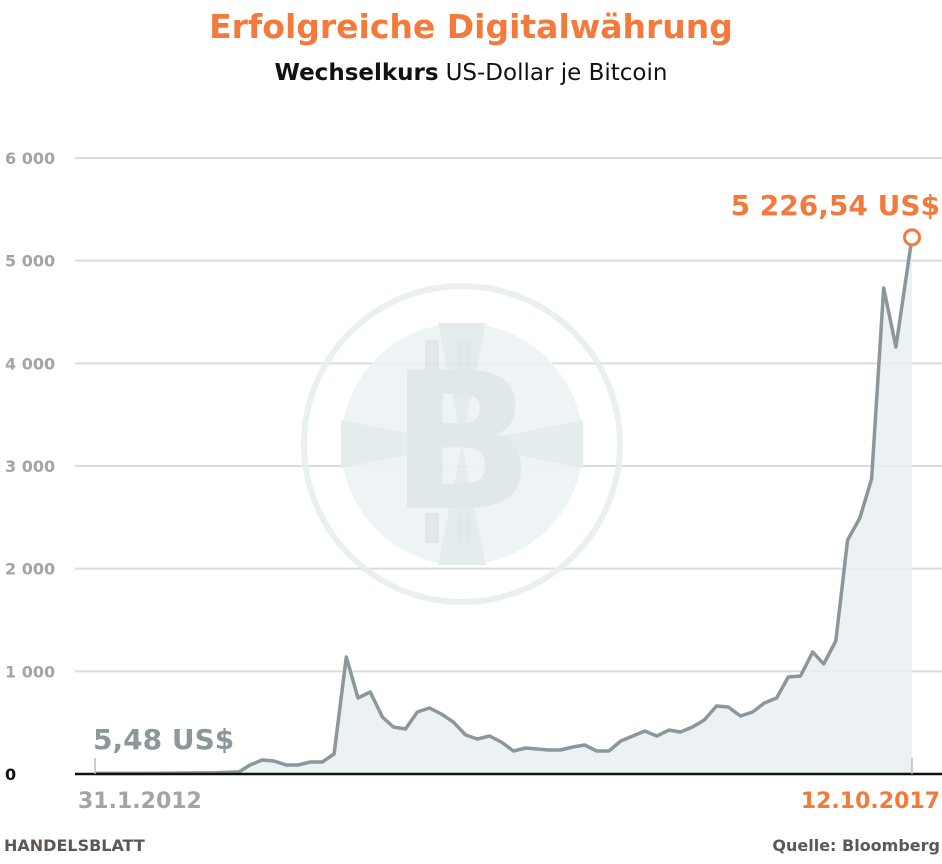 This screenshot has height=864, width=942. Describe the element at coordinates (74, 845) in the screenshot. I see `brand-handelsblatt: HANDELSBLATT` at that location.